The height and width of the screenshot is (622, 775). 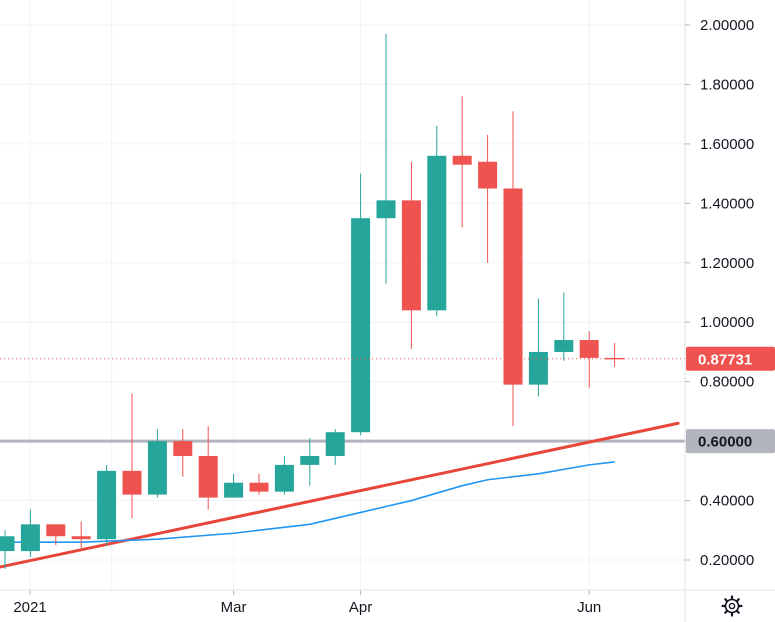 I want to click on last-price-badge-bg, so click(x=730, y=358).